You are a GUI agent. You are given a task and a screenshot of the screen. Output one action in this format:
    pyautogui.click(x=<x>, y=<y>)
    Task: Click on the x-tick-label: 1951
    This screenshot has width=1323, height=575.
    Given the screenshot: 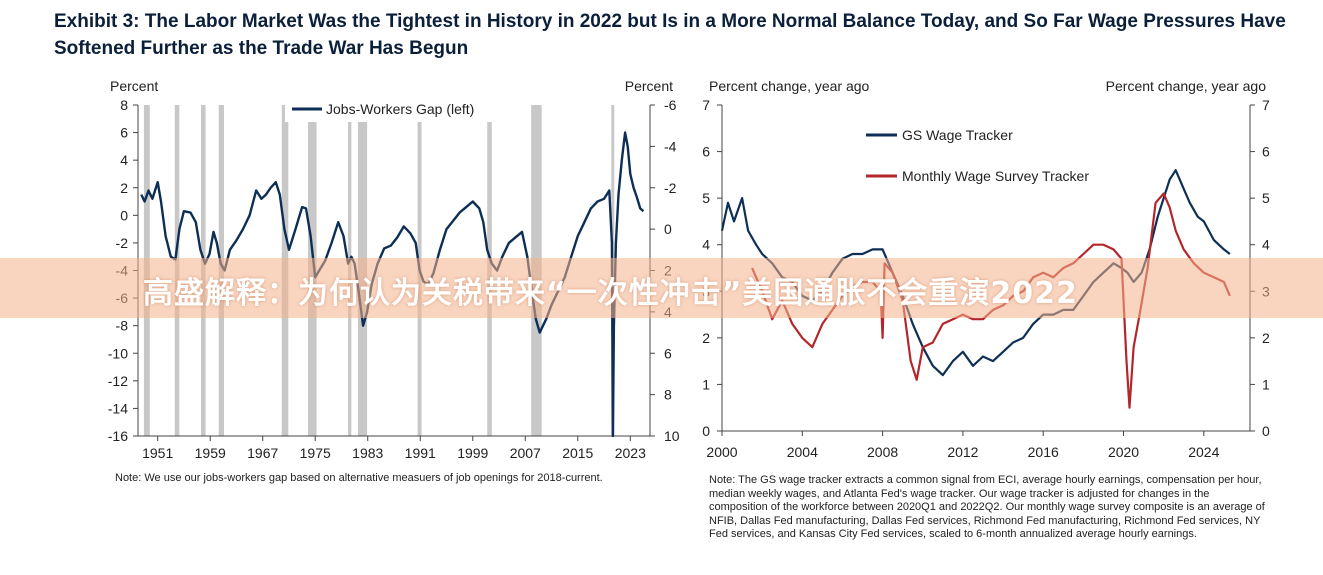 What is the action you would take?
    pyautogui.click(x=157, y=453)
    